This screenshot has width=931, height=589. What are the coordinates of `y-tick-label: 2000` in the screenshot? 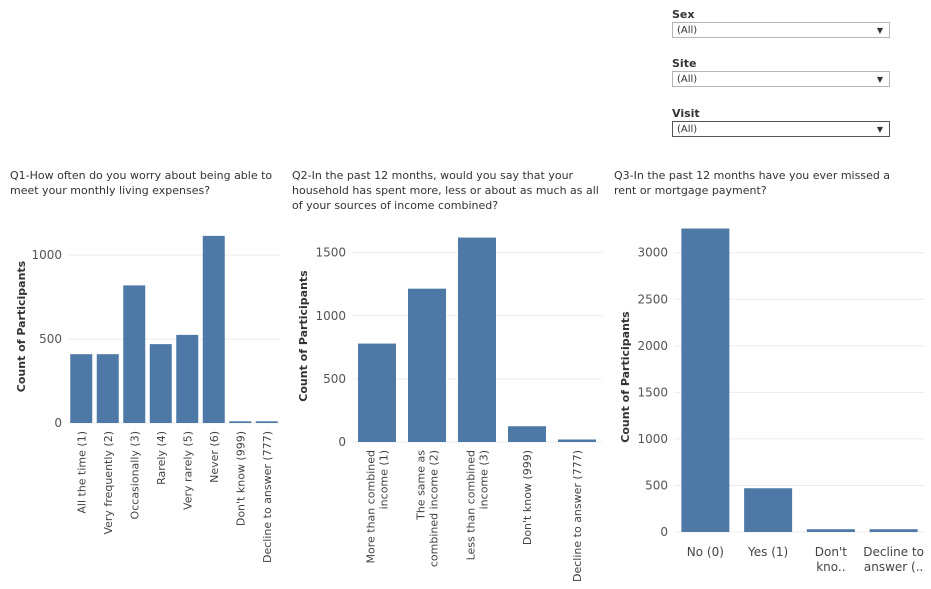 It's located at (652, 346).